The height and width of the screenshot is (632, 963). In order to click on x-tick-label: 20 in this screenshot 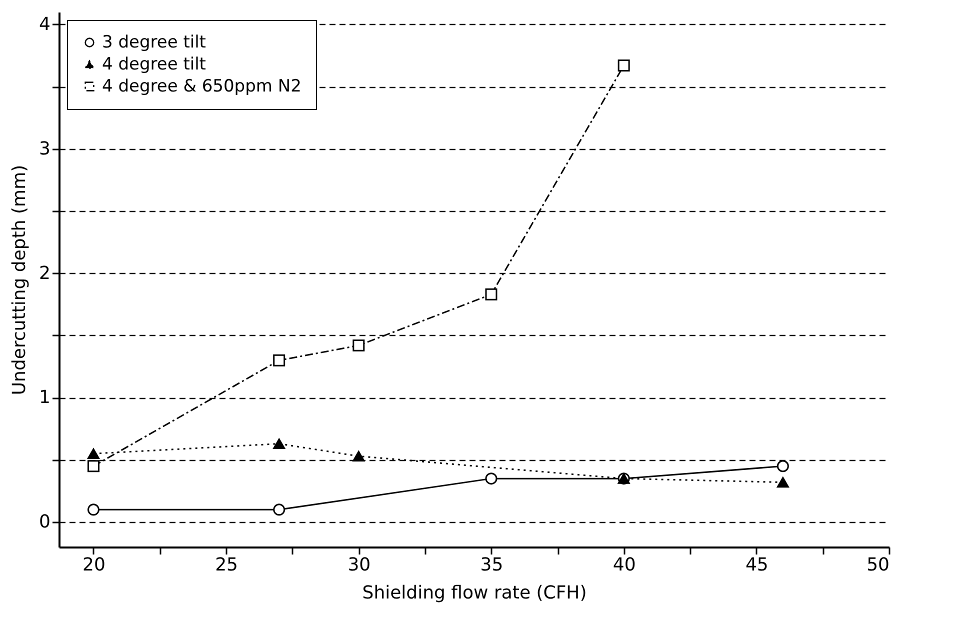, I will do `click(94, 565)`.